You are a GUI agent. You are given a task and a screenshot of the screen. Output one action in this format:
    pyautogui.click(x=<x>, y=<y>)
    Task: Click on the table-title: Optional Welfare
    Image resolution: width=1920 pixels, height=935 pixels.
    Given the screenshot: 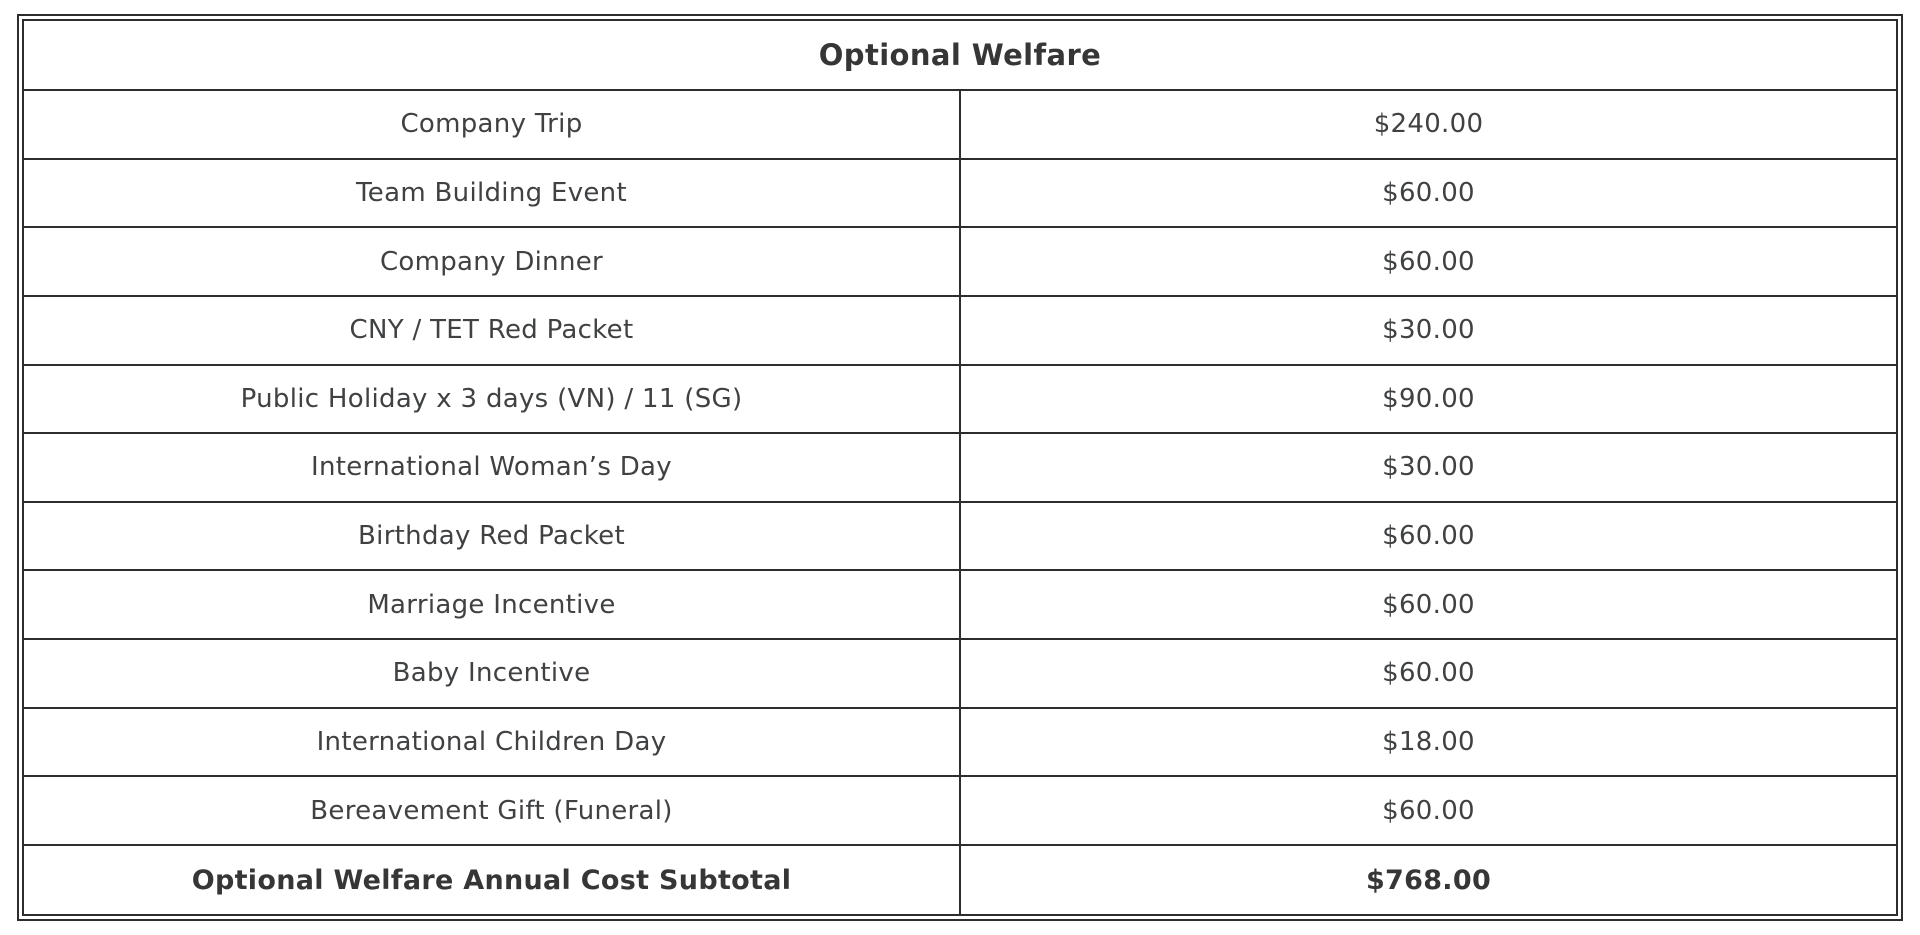 What is the action you would take?
    pyautogui.click(x=960, y=55)
    